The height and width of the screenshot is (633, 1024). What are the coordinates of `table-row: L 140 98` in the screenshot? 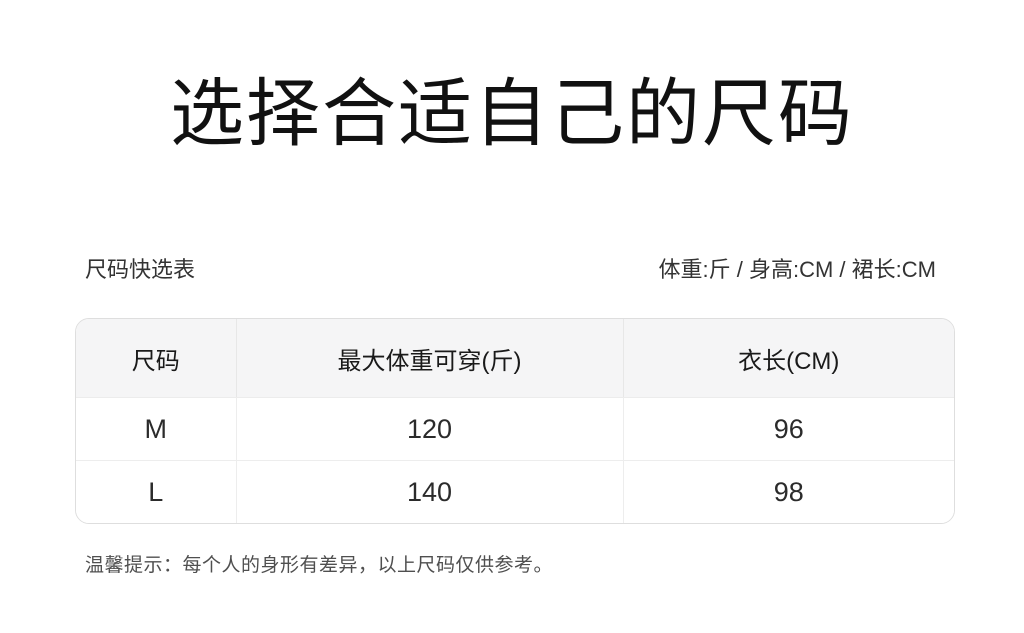 It's located at (515, 491).